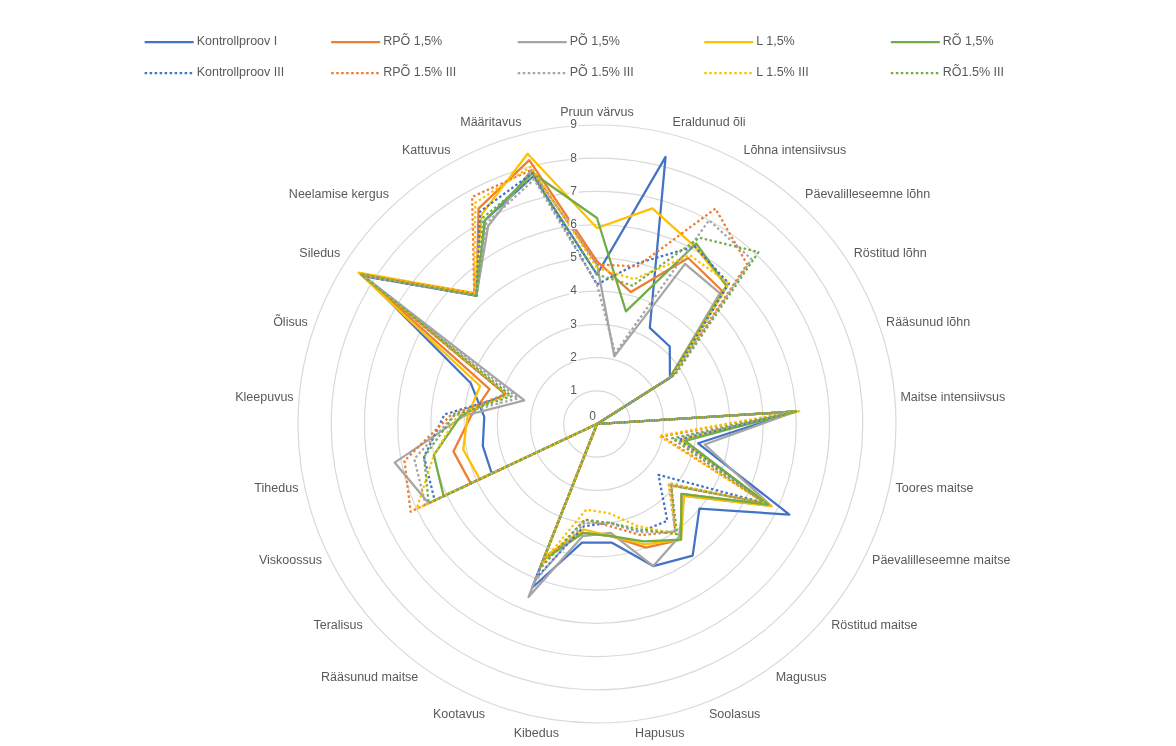 The image size is (1176, 746). Describe the element at coordinates (973, 72) in the screenshot. I see `legend-label: RÕ1.5% III` at that location.